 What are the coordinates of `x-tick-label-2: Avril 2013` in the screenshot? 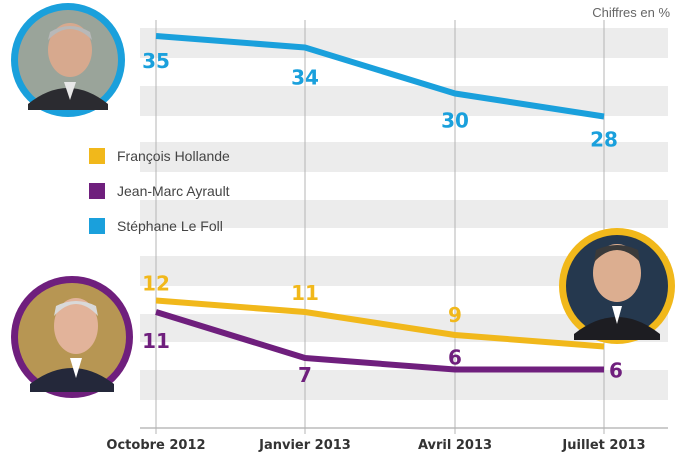 It's located at (455, 445).